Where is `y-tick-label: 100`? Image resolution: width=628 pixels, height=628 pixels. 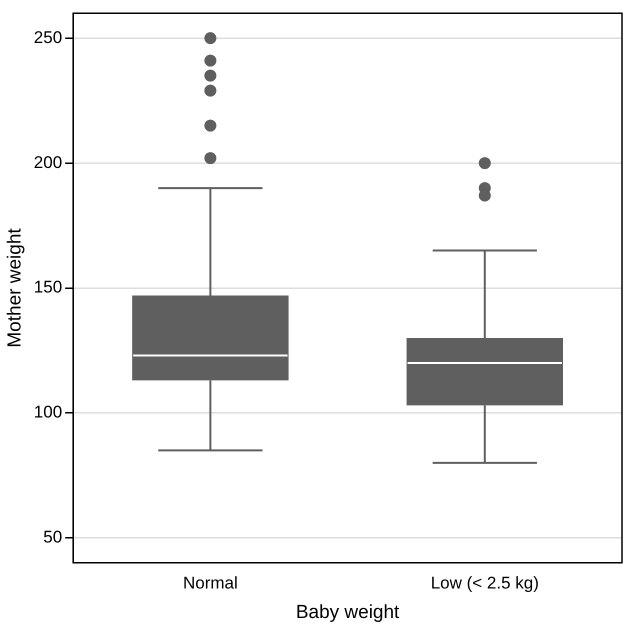 y-tick-label: 100 is located at coordinates (48, 412).